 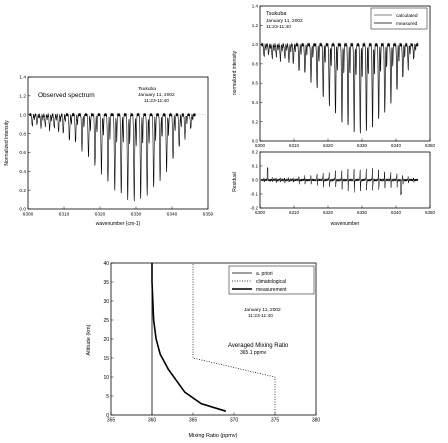 I want to click on profile-y-tick-label: 20, so click(x=106, y=340).